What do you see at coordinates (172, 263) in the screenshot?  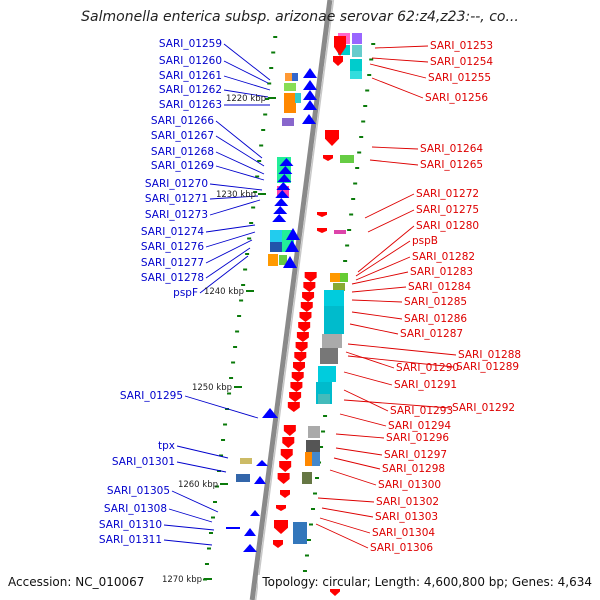 I see `left-gene-label: SARI_01277` at bounding box center [172, 263].